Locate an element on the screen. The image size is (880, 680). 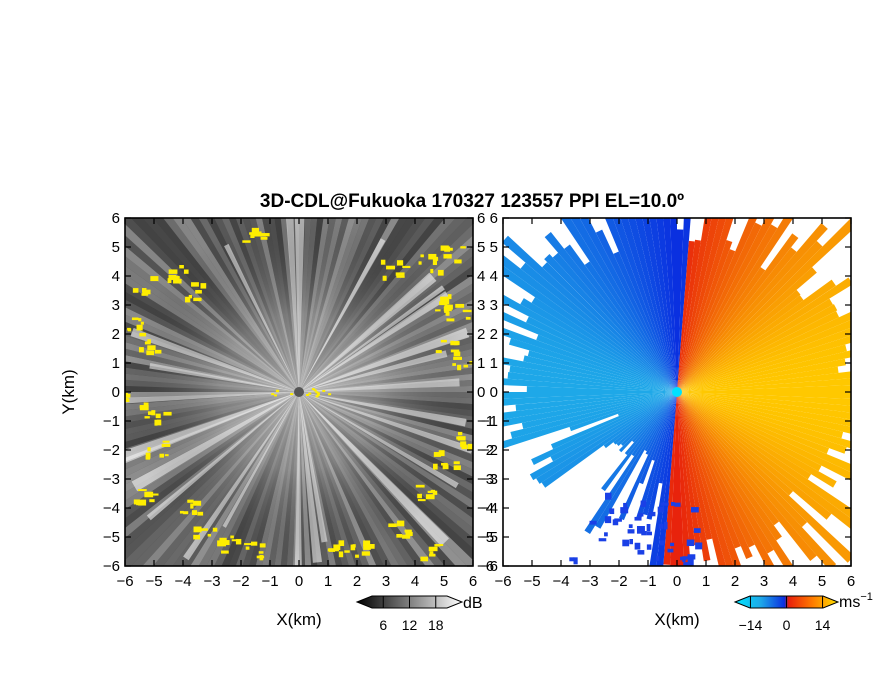
velocity-colorbar-ticks: −14 0 14 is located at coordinates (785, 614).